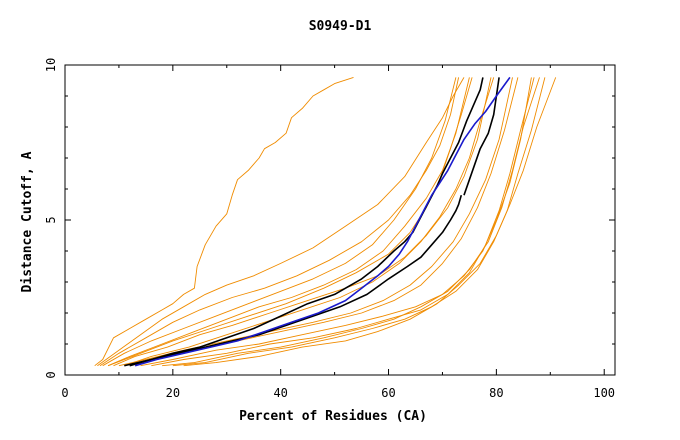 This screenshot has height=440, width=680. I want to click on x-tick-label: 100, so click(604, 393).